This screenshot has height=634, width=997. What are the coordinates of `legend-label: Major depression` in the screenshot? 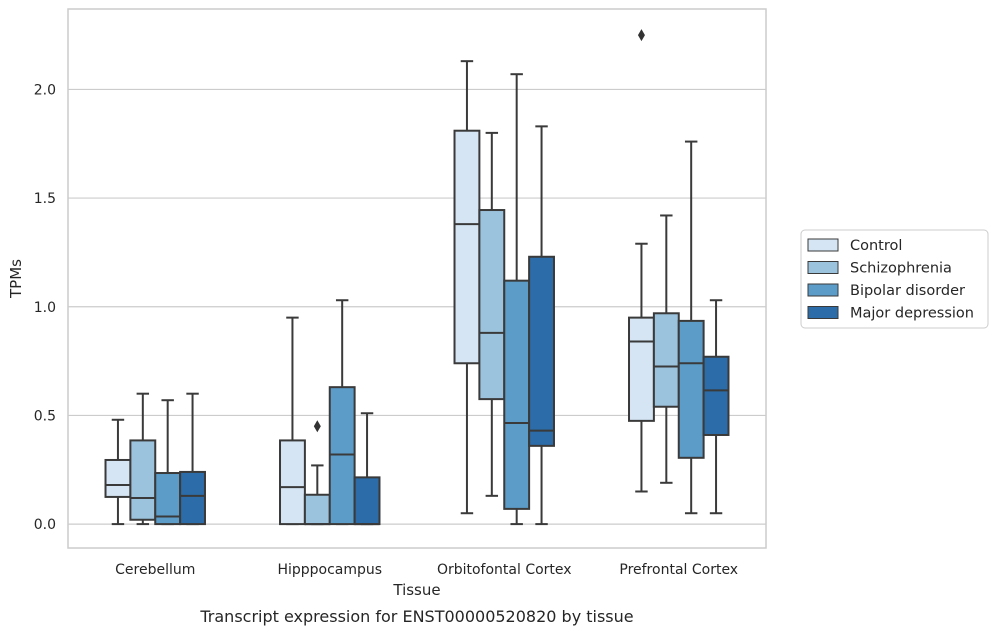 It's located at (912, 314).